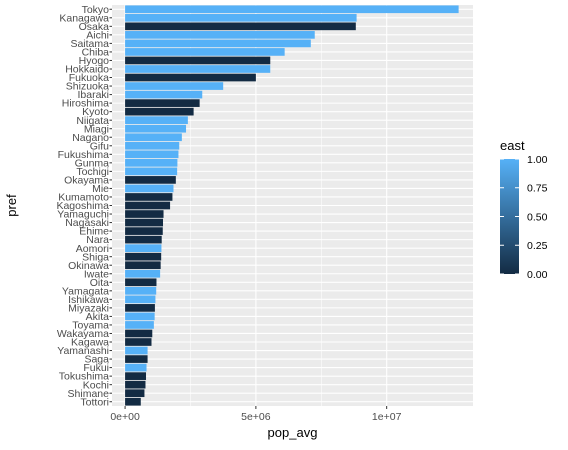 The width and height of the screenshot is (568, 450). I want to click on y-tick-label: Akita, so click(98, 317).